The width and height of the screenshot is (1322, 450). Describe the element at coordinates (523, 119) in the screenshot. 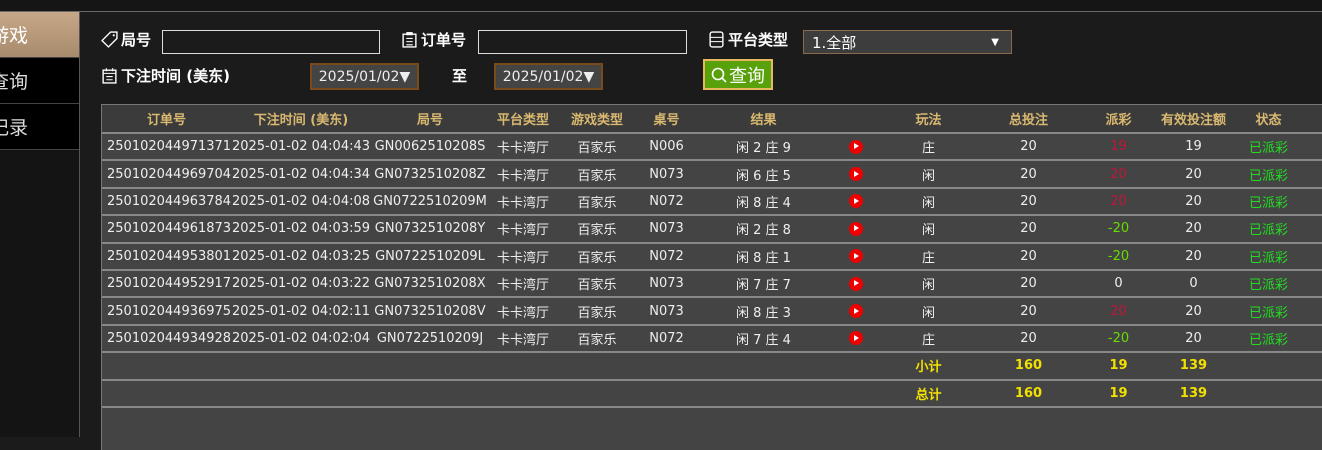

I see `column-header: 平台类型` at that location.